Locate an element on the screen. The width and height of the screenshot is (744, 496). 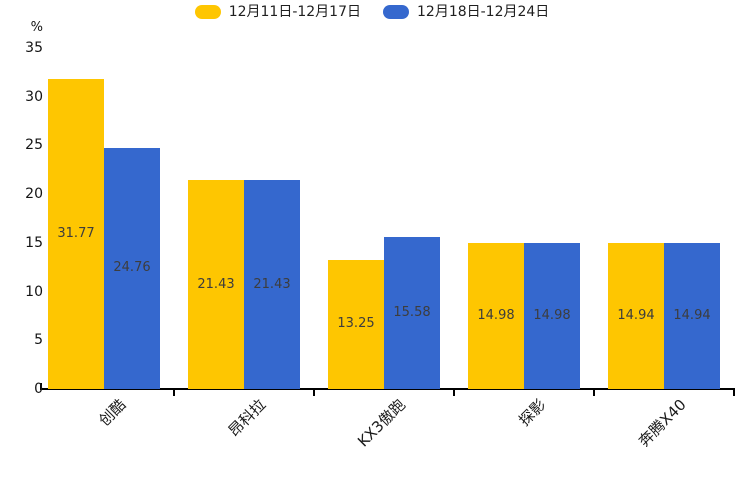
x-axis-line is located at coordinates (387, 389).